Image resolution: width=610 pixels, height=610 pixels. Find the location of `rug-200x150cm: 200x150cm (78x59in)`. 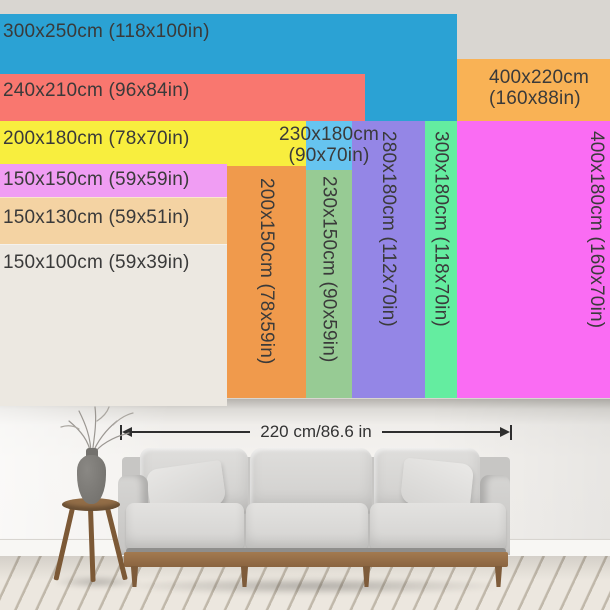

rug-200x150cm: 200x150cm (78x59in) is located at coordinates (266, 282).